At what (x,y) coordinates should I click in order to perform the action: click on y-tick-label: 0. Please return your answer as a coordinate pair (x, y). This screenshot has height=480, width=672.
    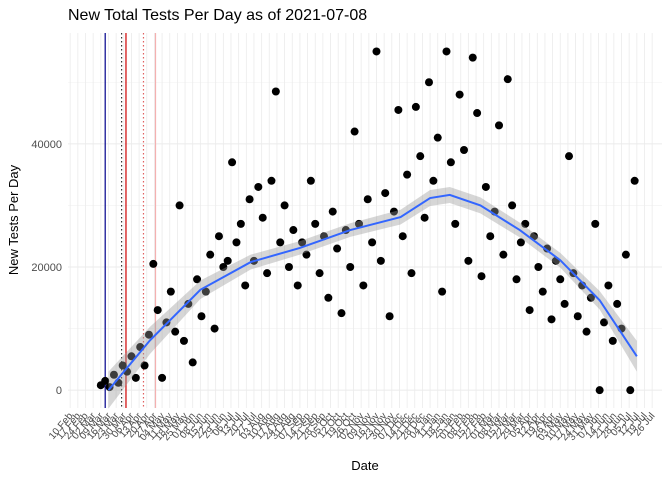
    Looking at the image, I should click on (59, 391).